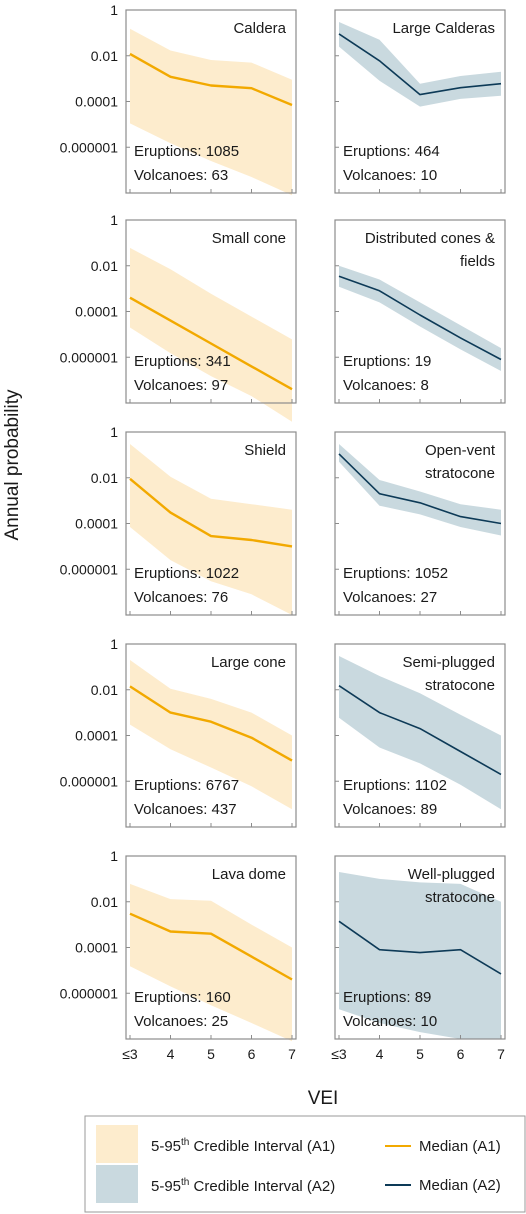 The height and width of the screenshot is (1214, 526). What do you see at coordinates (117, 1184) in the screenshot?
I see `legend-swatch-band-a2` at bounding box center [117, 1184].